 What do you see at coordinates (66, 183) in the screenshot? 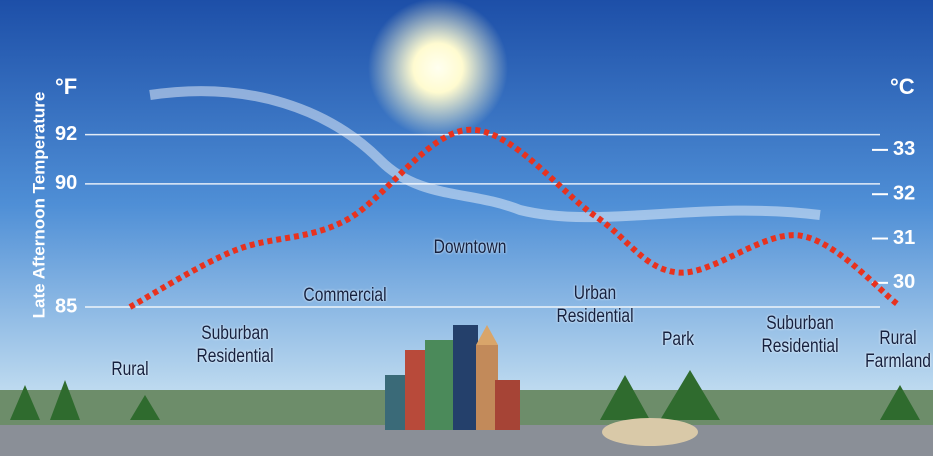
I see `y-tick-label: 90` at bounding box center [66, 183].